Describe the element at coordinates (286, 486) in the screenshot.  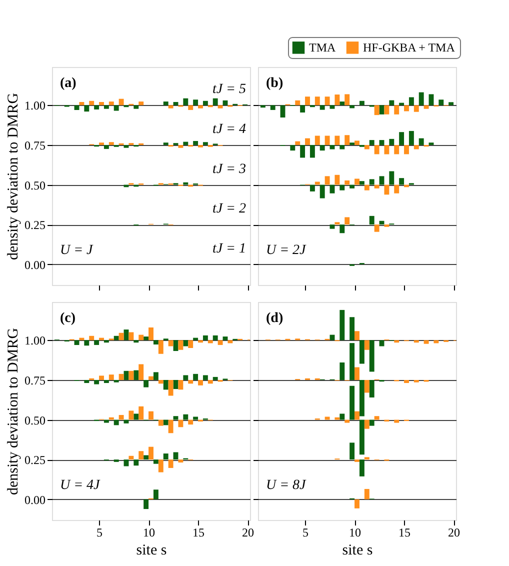
I see `annotation: U = 8J` at that location.